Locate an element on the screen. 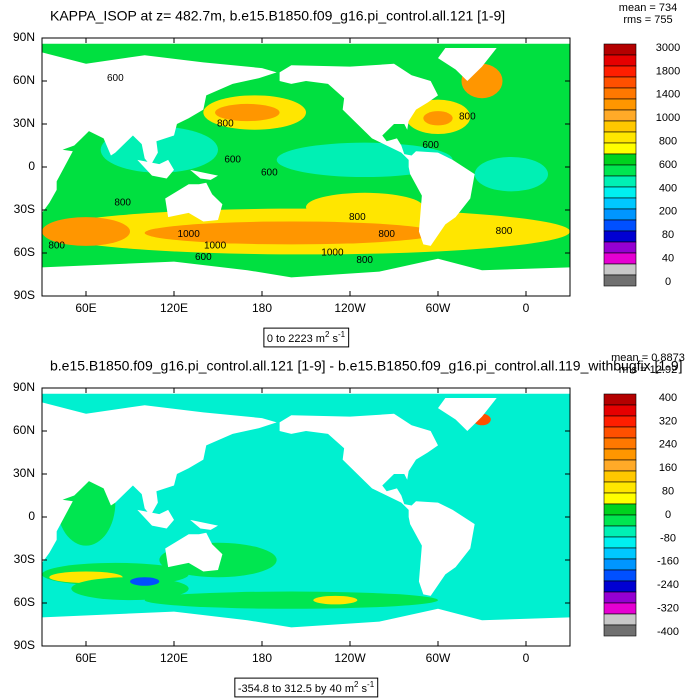 Image resolution: width=700 pixels, height=700 pixels. stat-label: rms = 12.92 is located at coordinates (648, 370).